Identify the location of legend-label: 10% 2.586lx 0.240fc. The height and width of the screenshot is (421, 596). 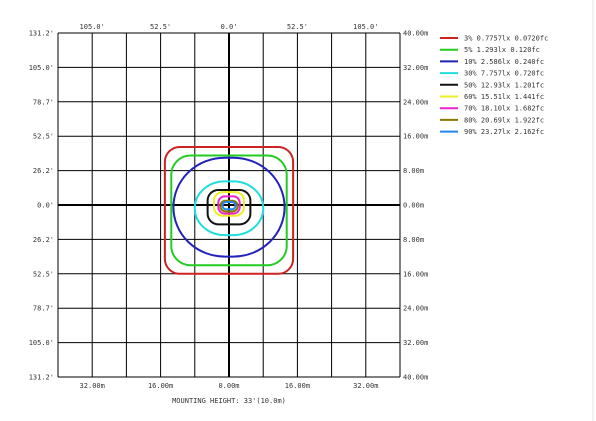
(504, 62).